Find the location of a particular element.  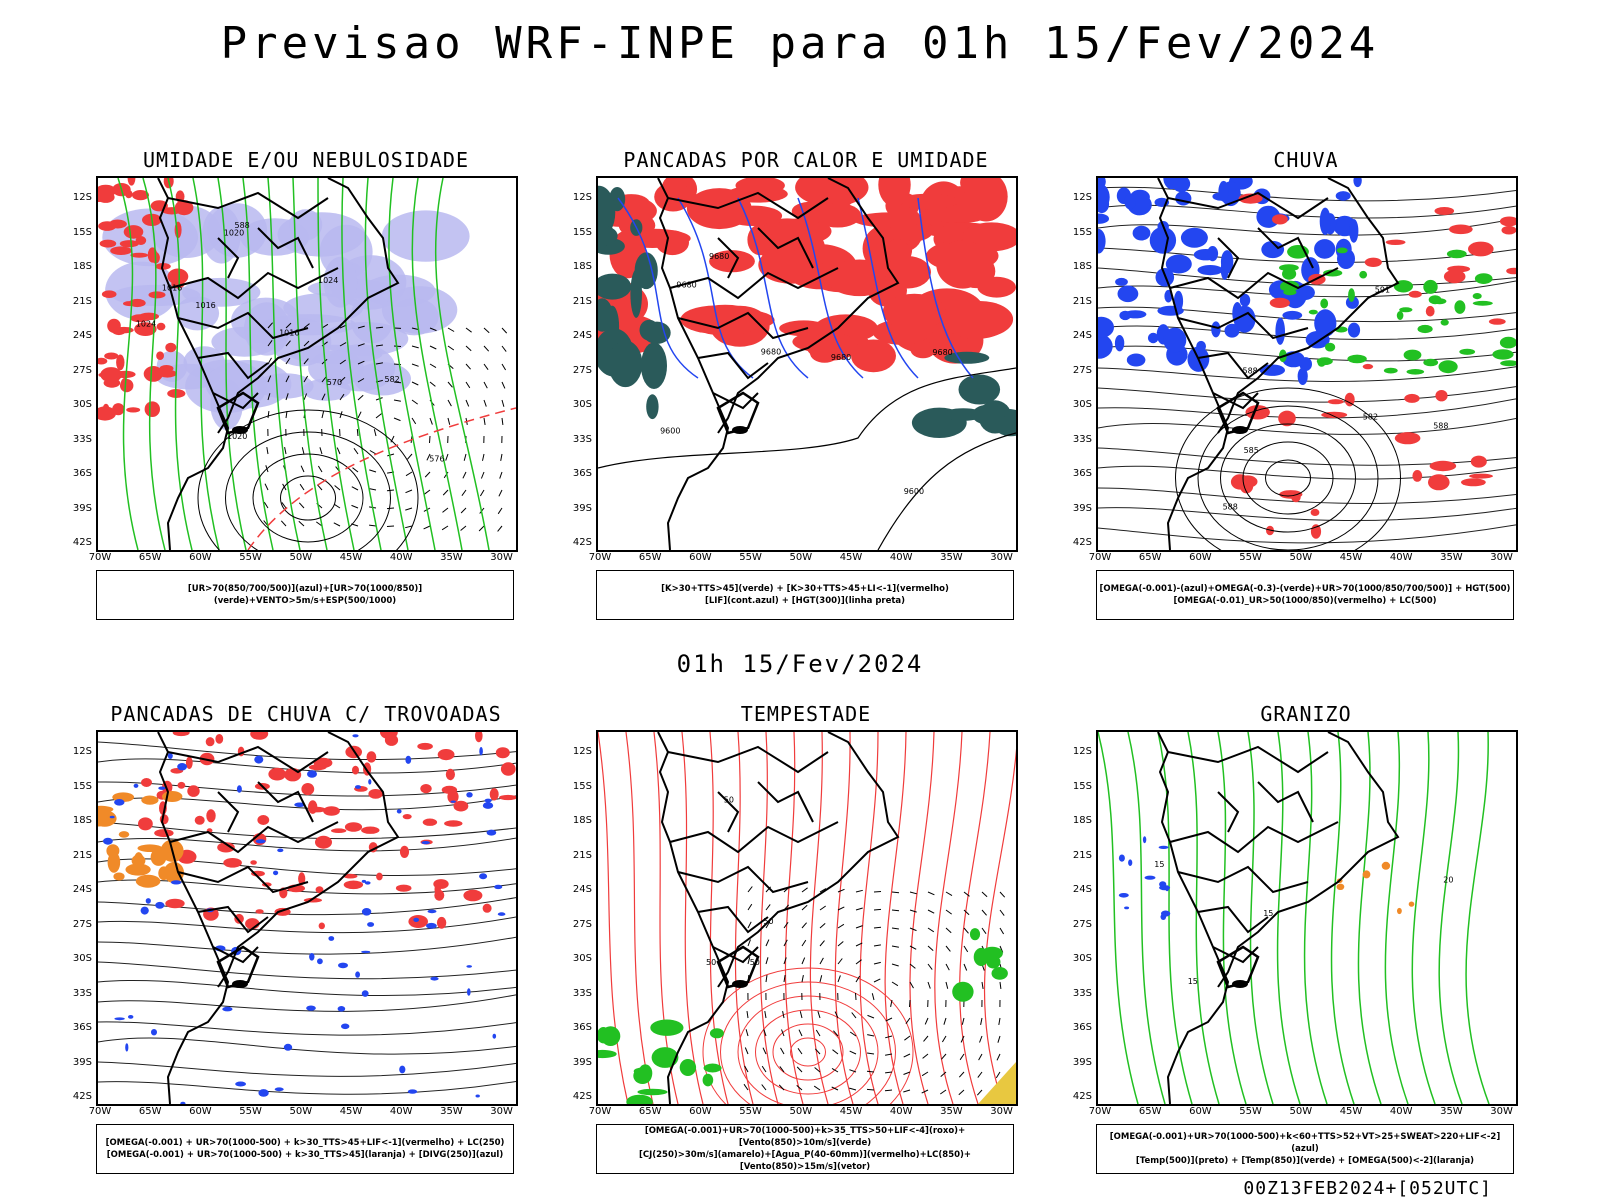

contour-label: 576 is located at coordinates (436, 458).